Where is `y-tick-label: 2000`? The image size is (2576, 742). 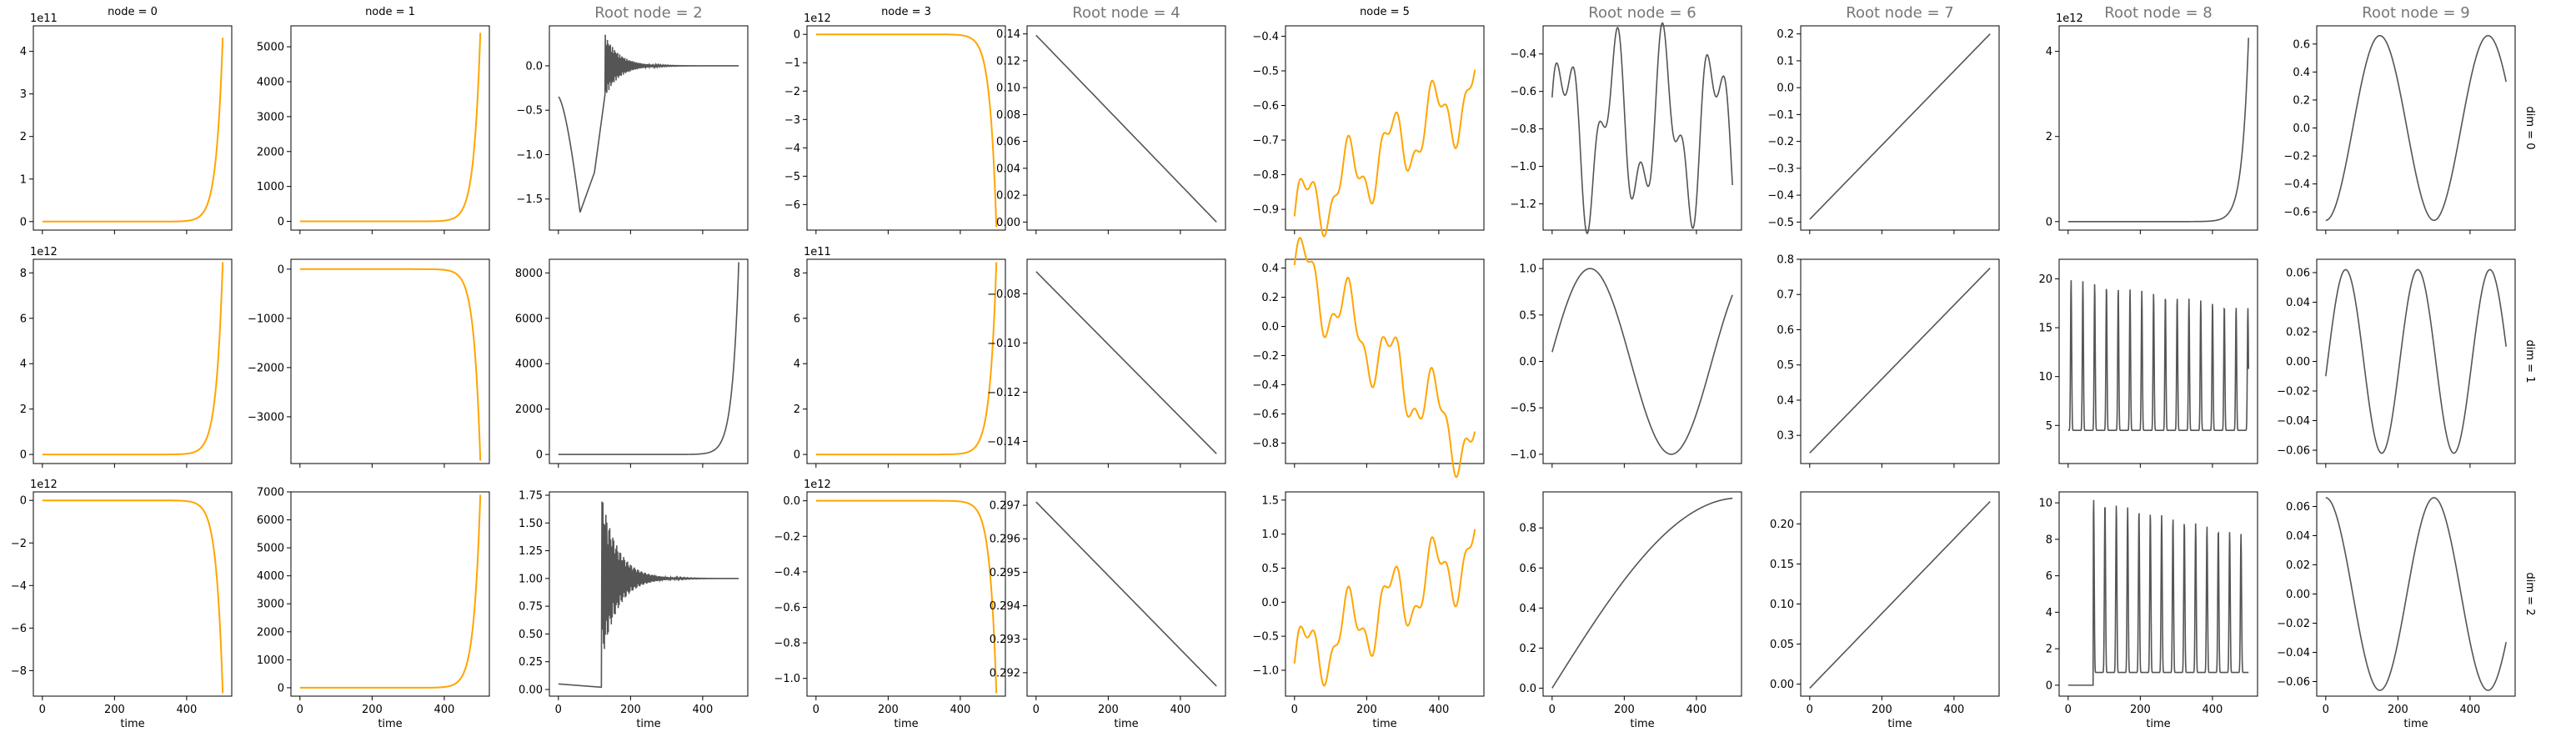 y-tick-label: 2000 is located at coordinates (529, 410).